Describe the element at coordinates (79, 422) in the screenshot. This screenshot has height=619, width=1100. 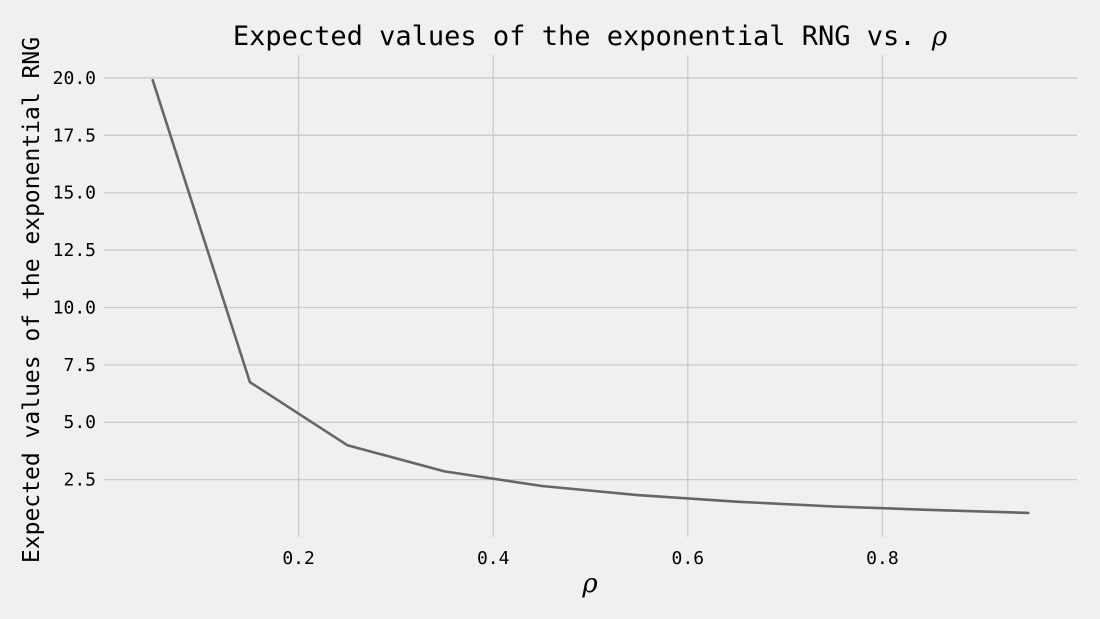
I see `y-tick-label: 5.0` at that location.